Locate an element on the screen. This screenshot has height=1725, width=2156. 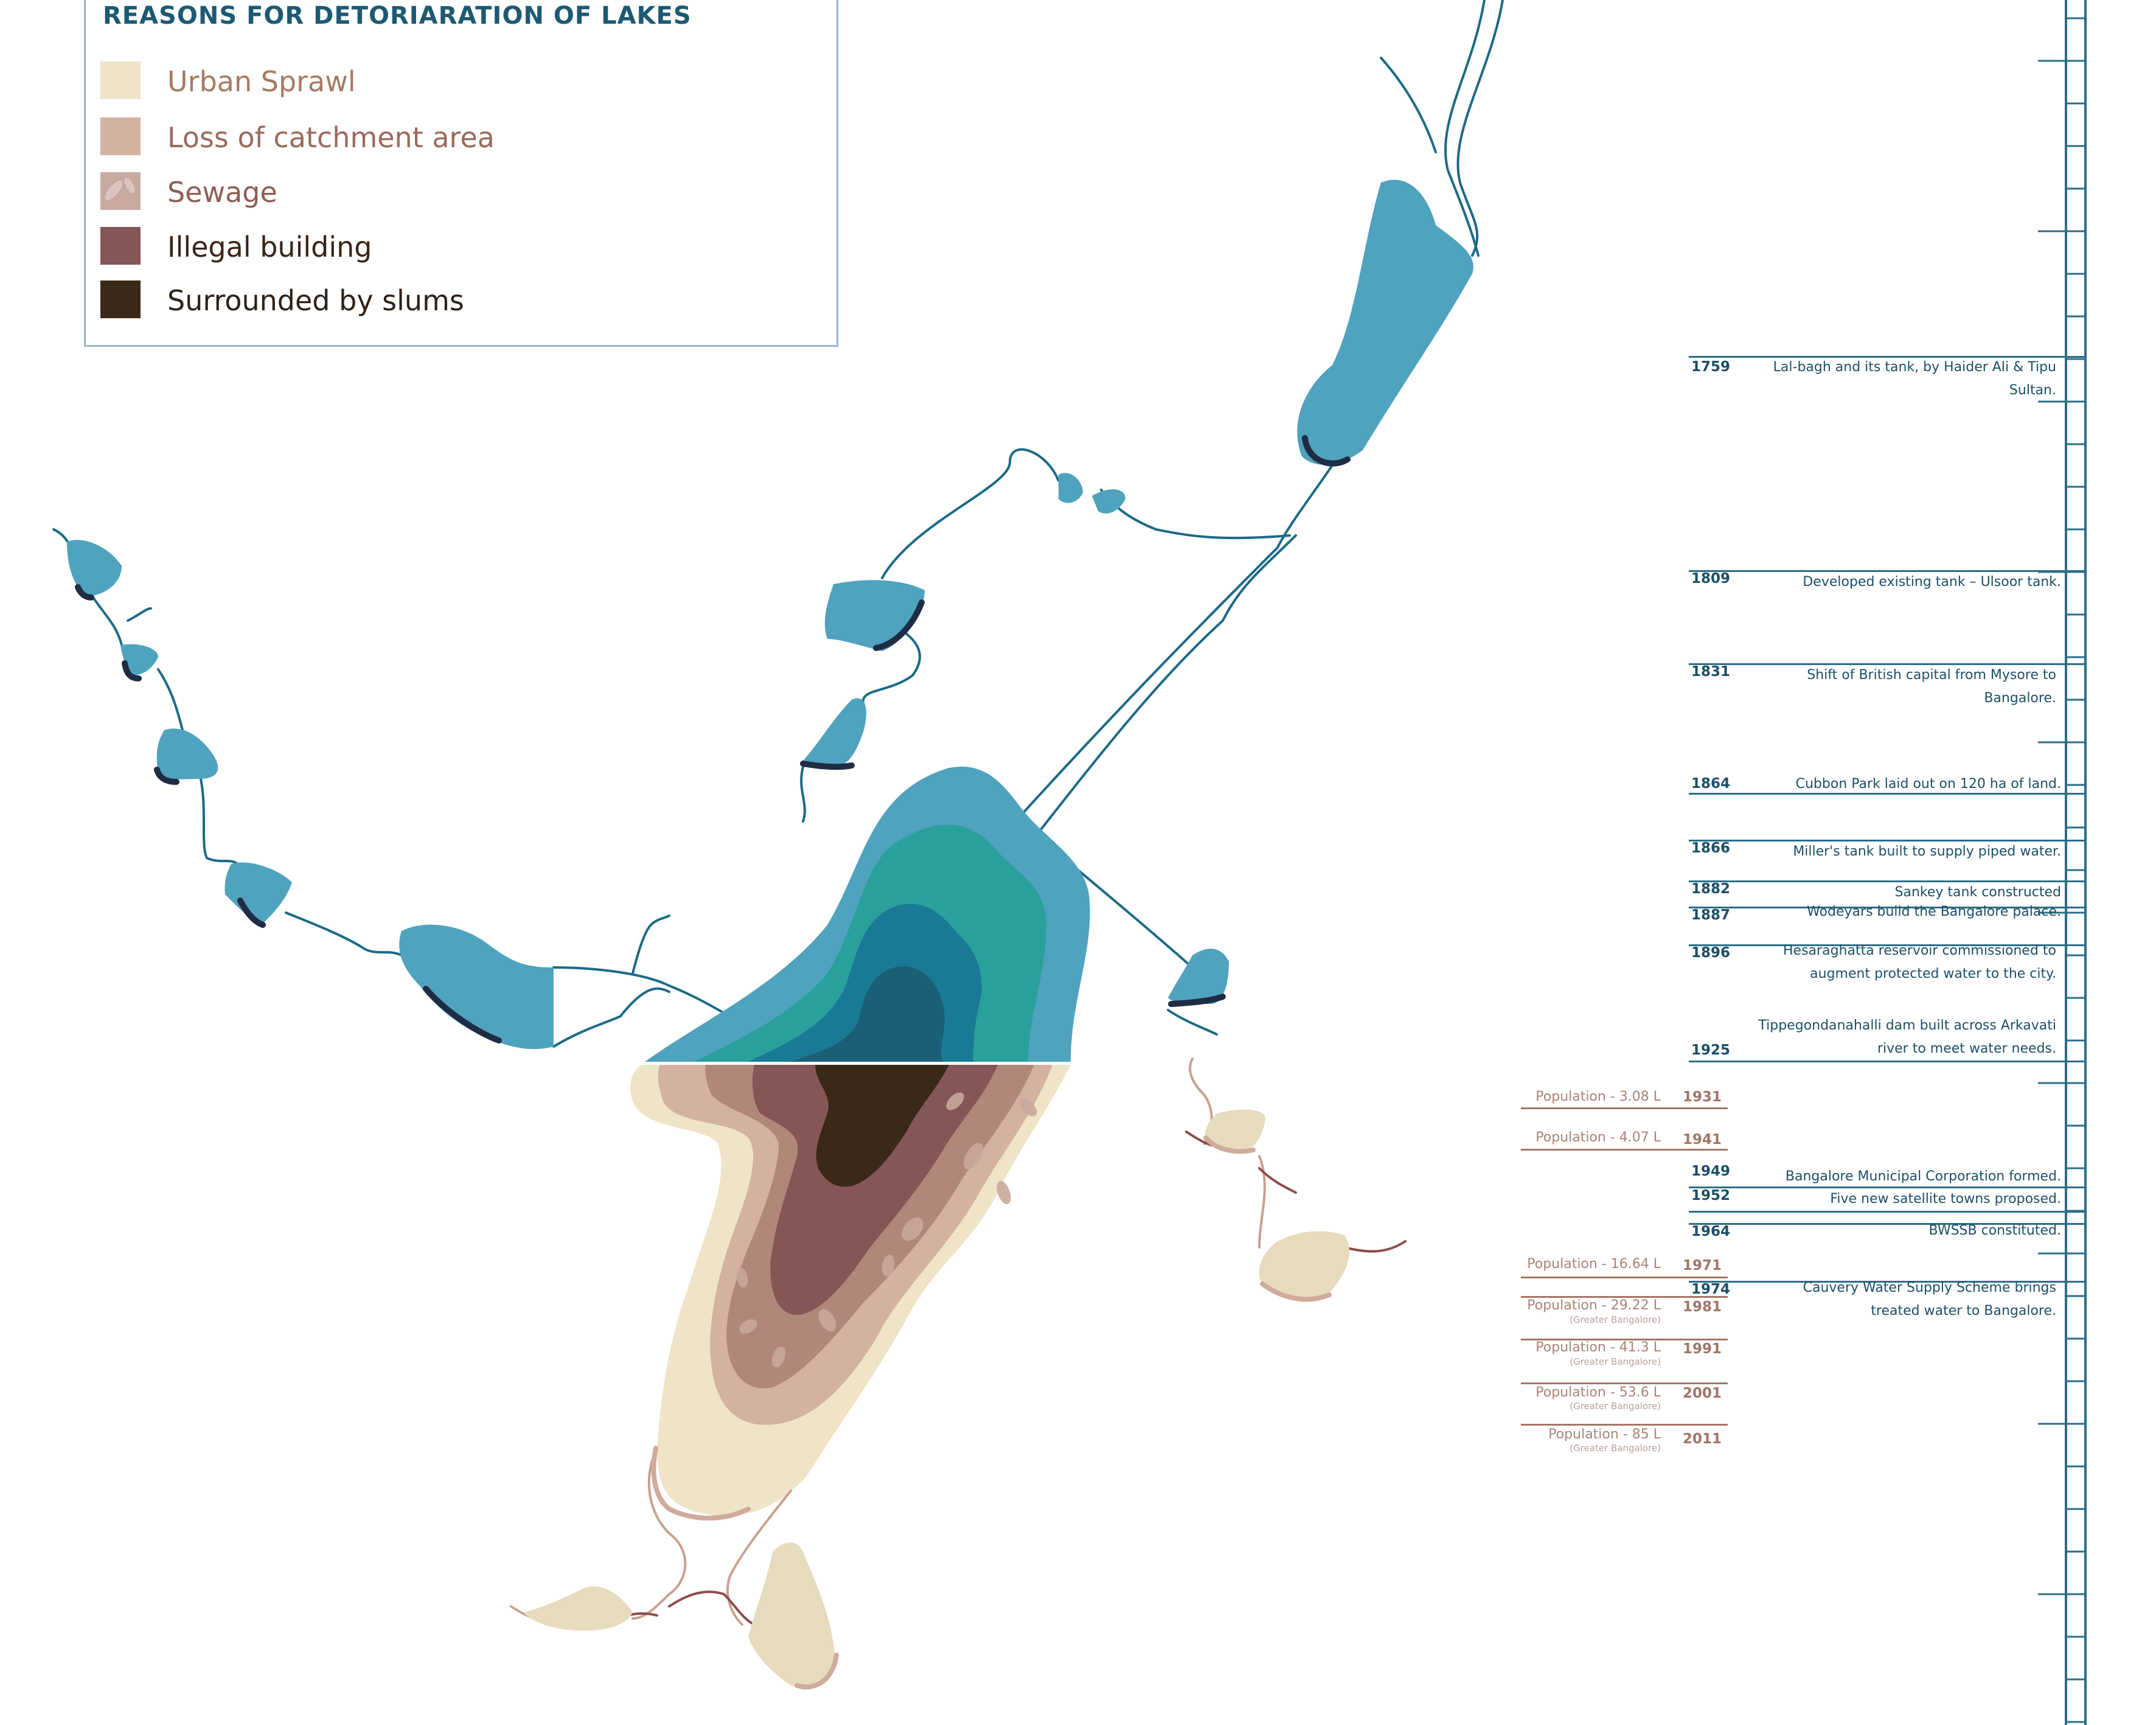
population-label: Population - 85 L is located at coordinates (1605, 1434).